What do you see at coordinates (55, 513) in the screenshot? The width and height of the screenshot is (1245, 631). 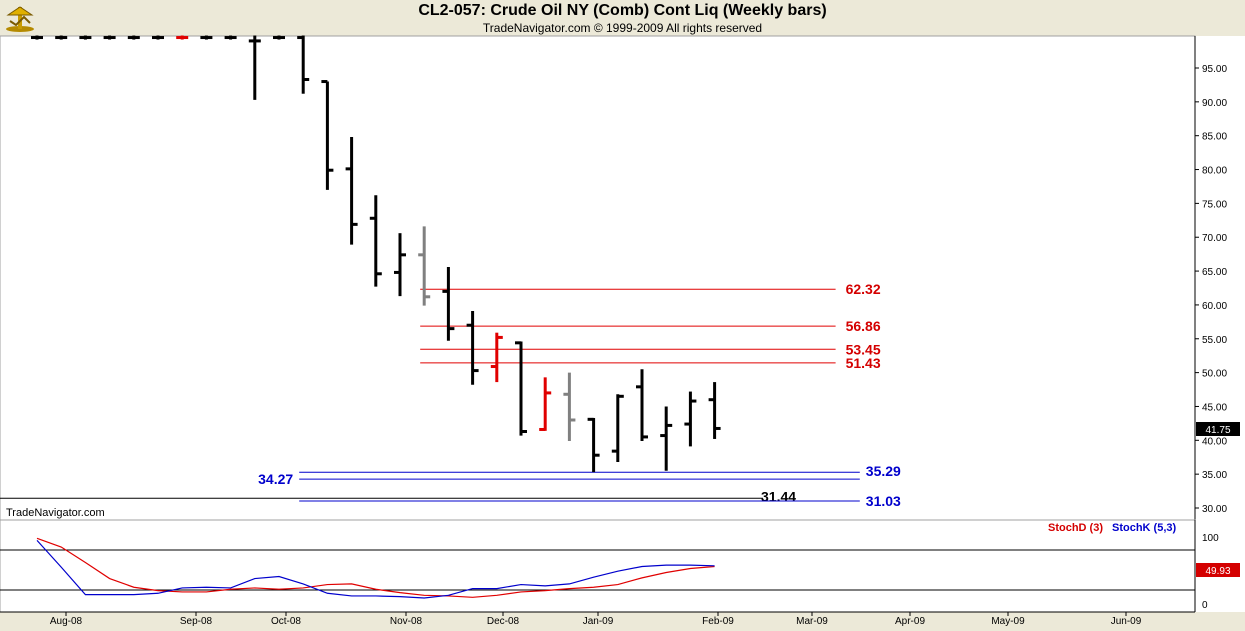 I see `watermark: TradeNavigator.com` at bounding box center [55, 513].